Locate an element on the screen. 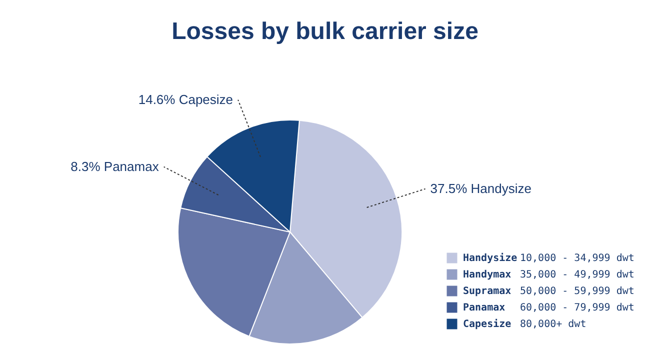  legend-label: Supramax is located at coordinates (487, 291).